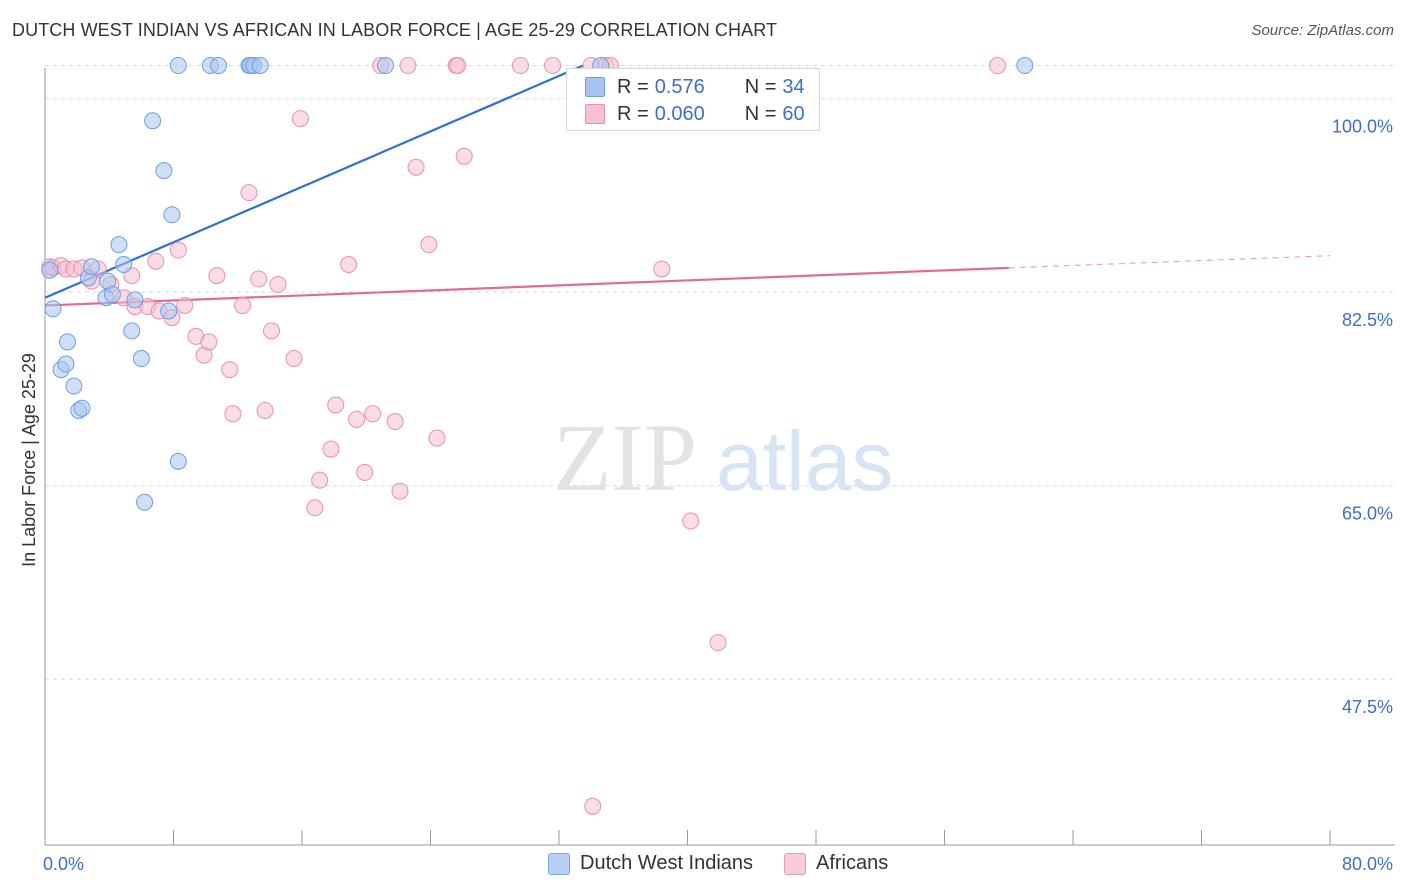  I want to click on r-value: 0.060, so click(679, 113).